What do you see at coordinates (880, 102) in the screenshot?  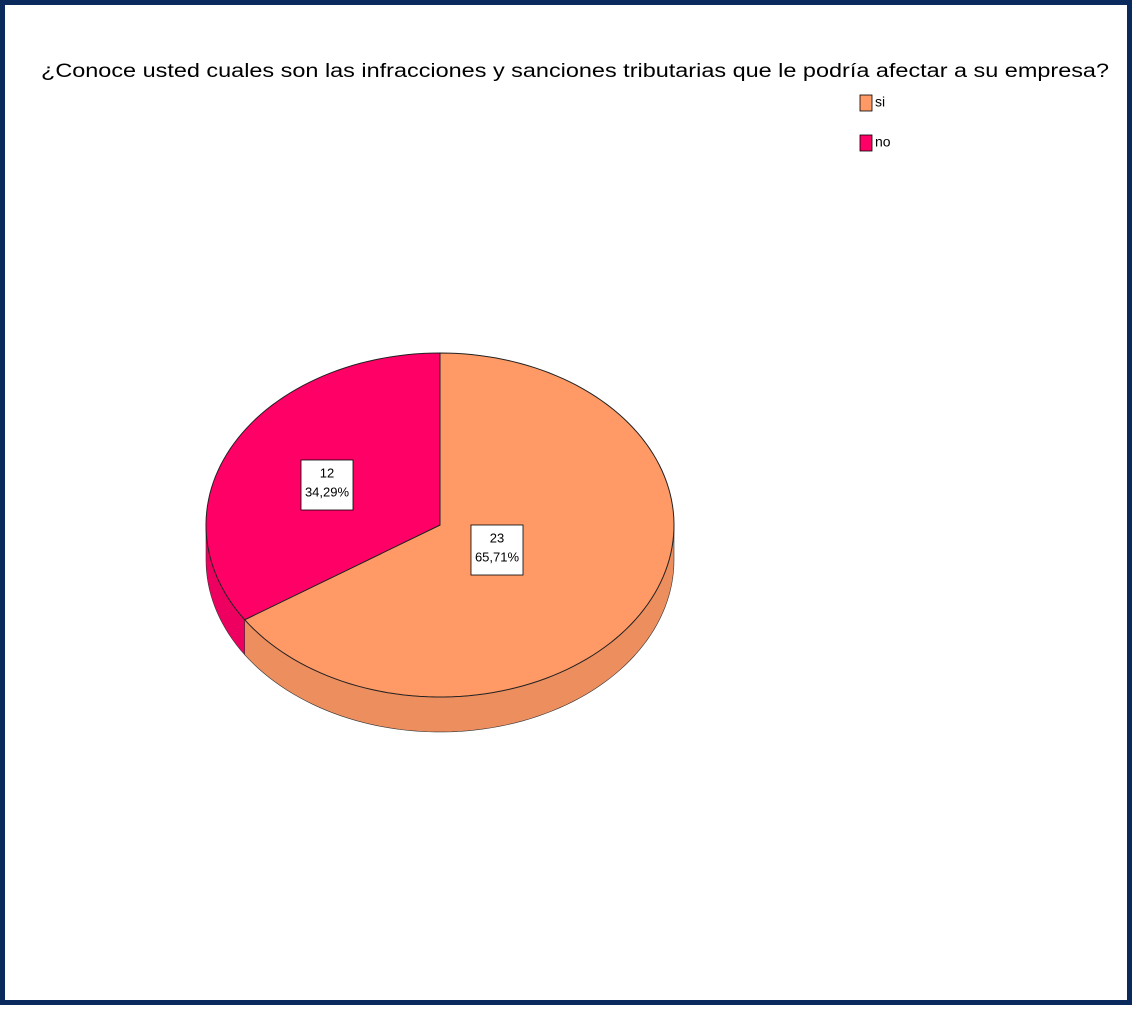 I see `legend-label: si` at bounding box center [880, 102].